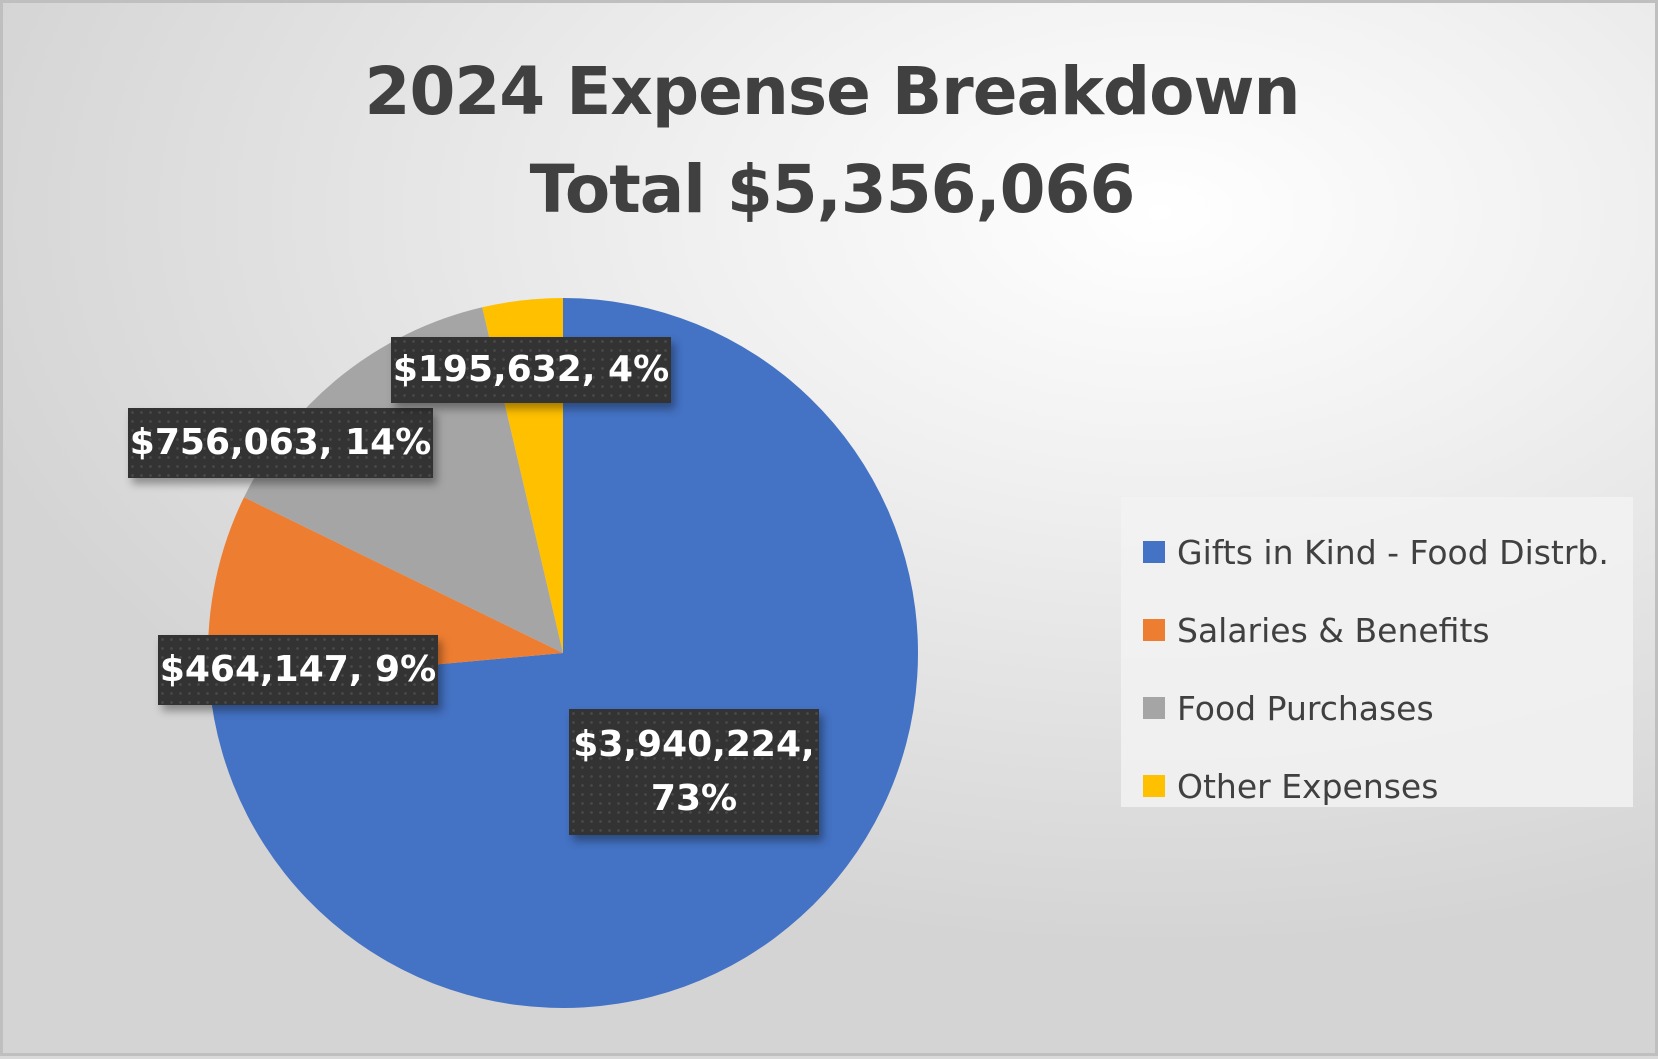 Image resolution: width=1658 pixels, height=1059 pixels. What do you see at coordinates (280, 443) in the screenshot?
I see `data-label-food-purchases: $756,063, 14%` at bounding box center [280, 443].